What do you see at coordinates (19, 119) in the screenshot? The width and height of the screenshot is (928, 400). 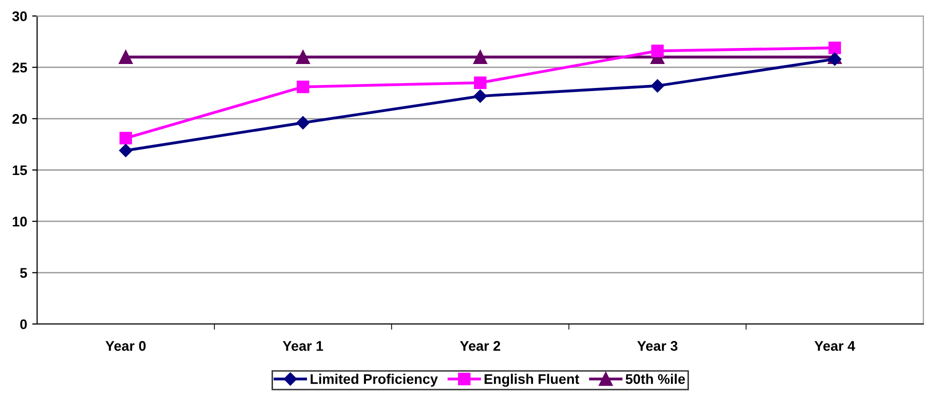 I see `y-tick-label: 20` at bounding box center [19, 119].